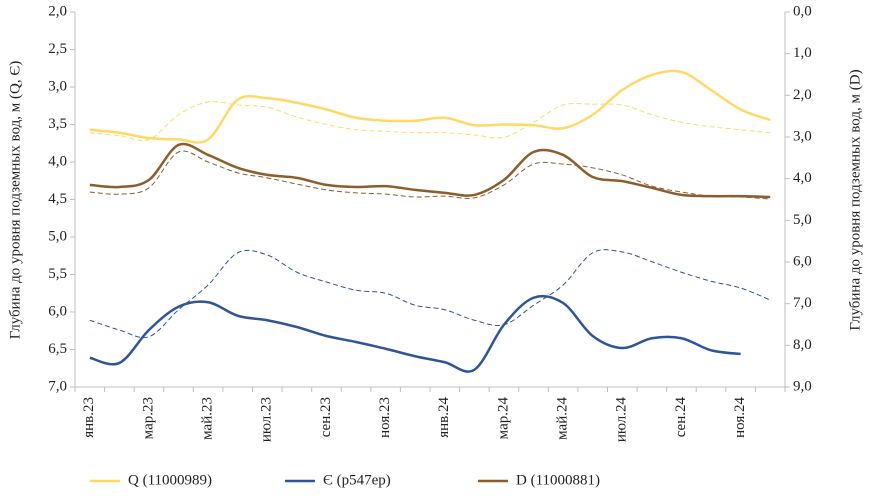  Describe the element at coordinates (148, 418) in the screenshot. I see `x-tick-label: мар.23` at that location.